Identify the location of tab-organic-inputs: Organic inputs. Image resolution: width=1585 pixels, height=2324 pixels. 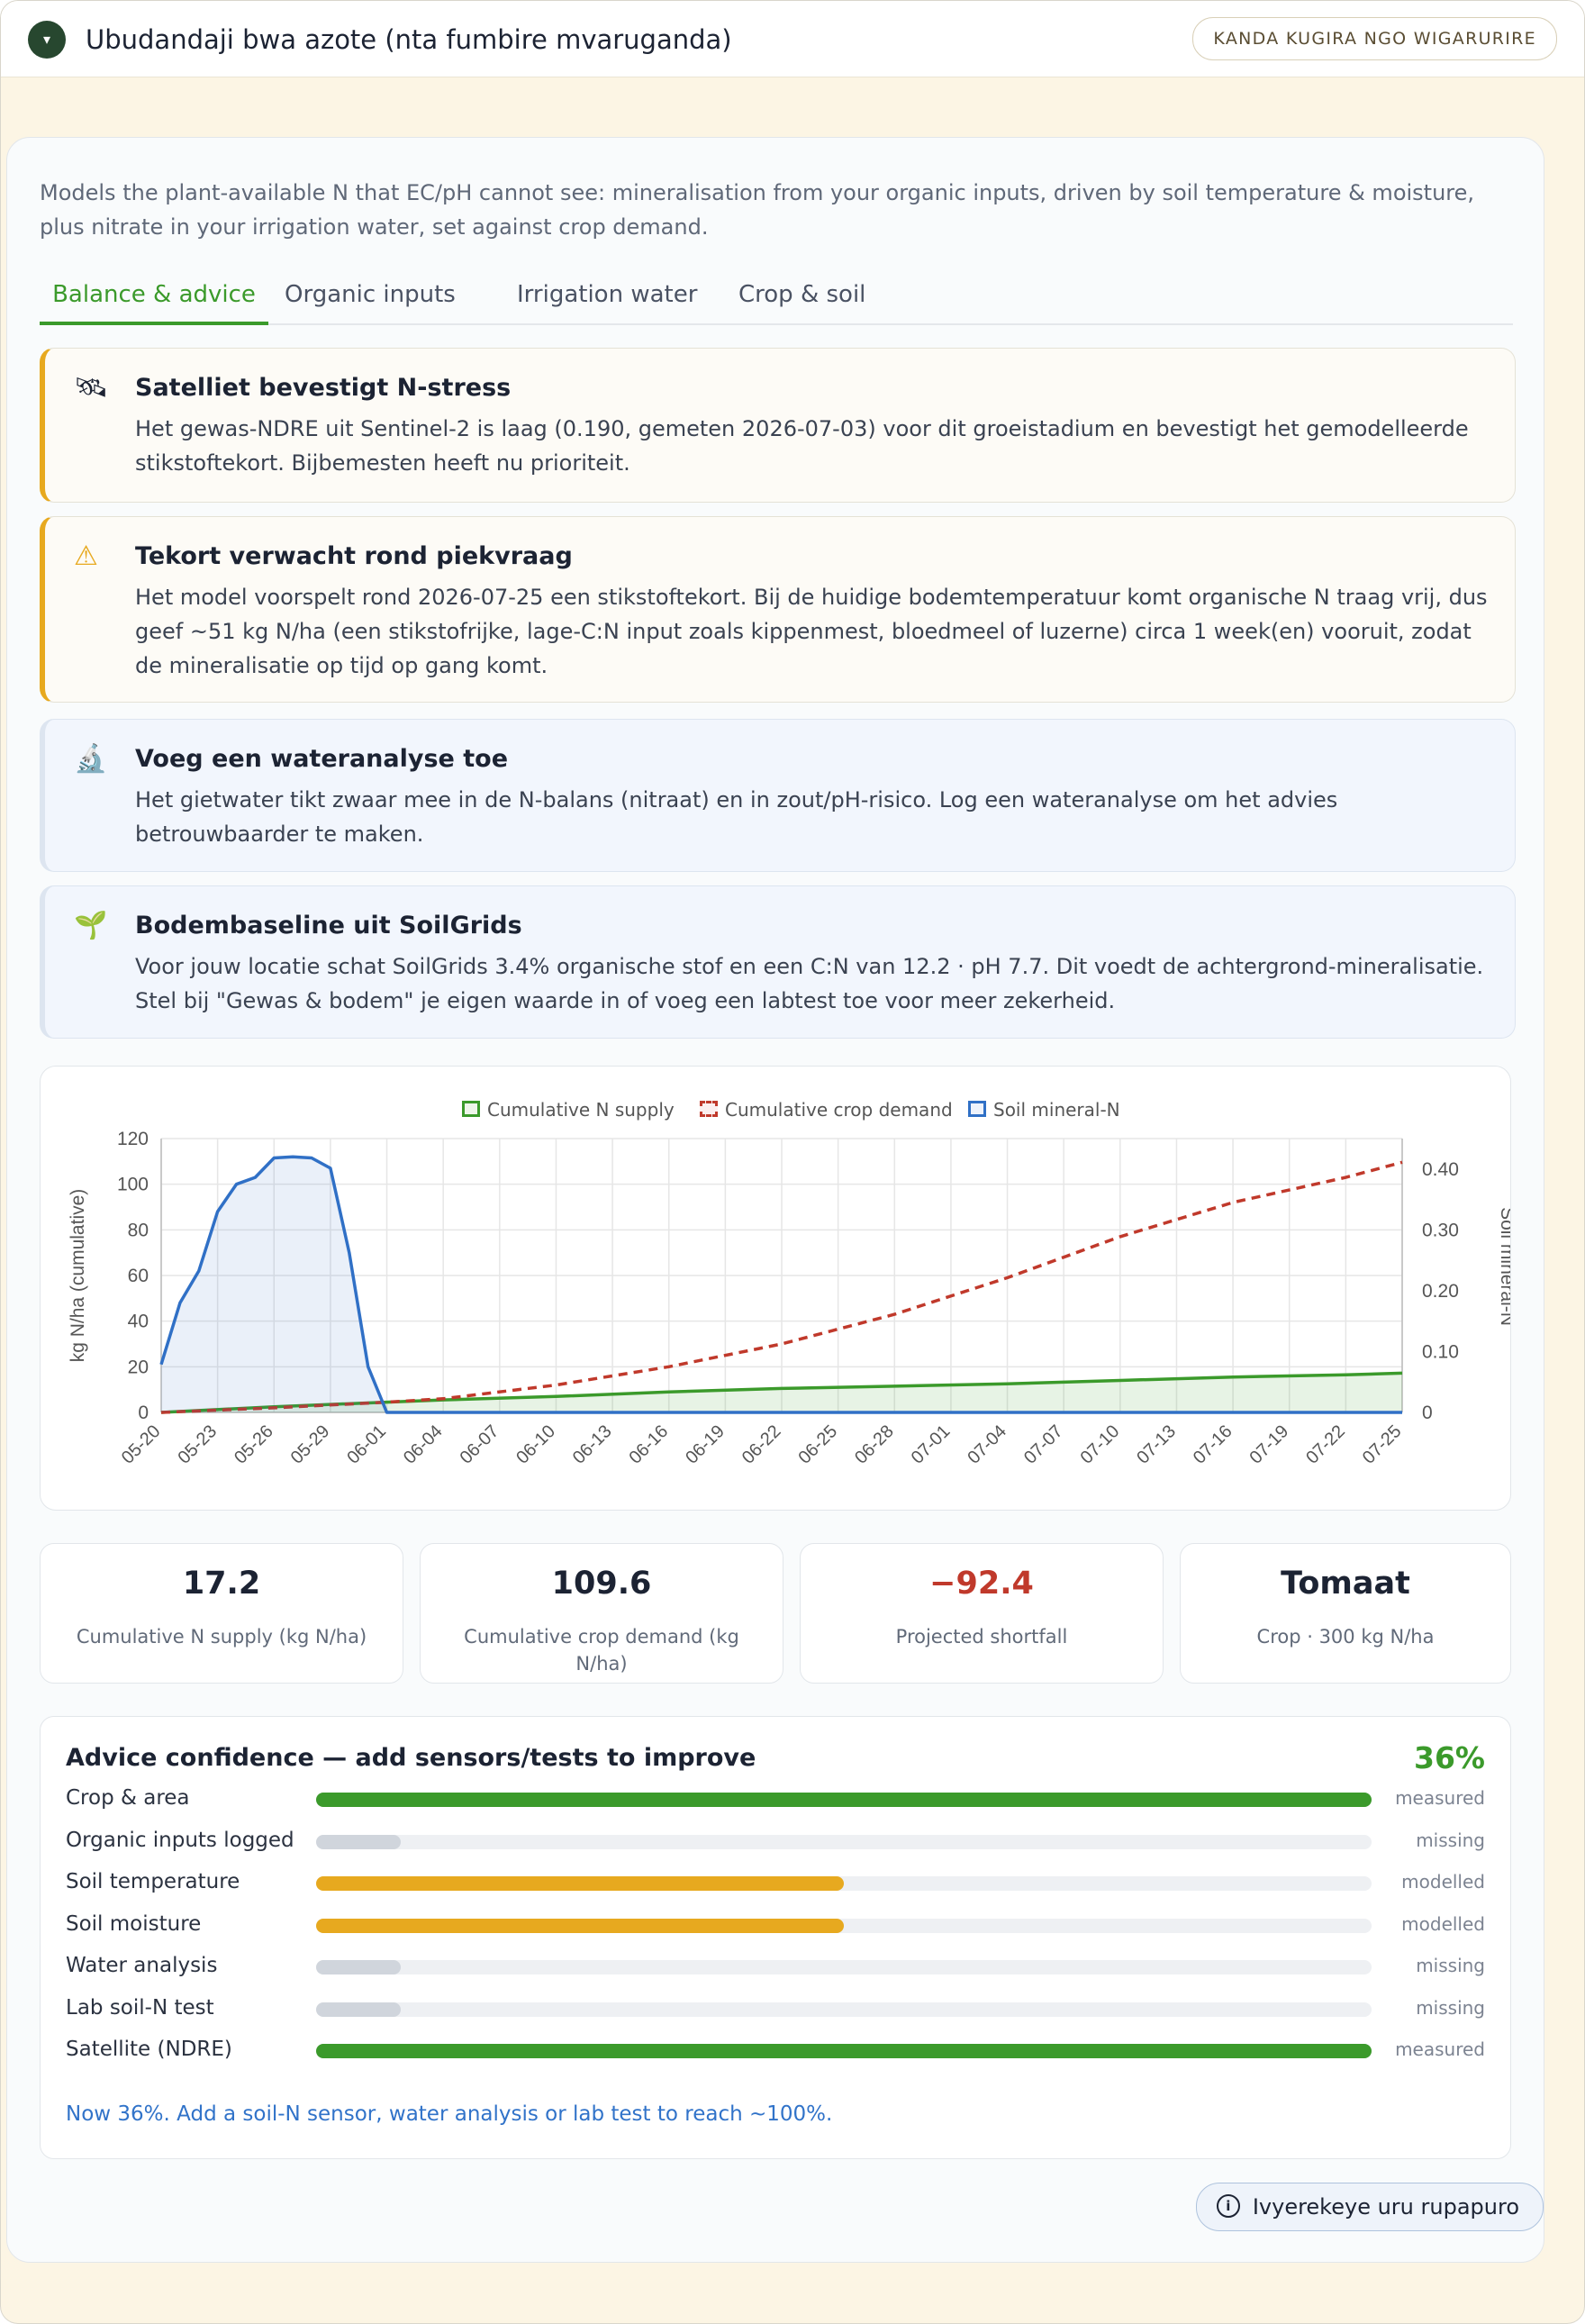
(370, 294).